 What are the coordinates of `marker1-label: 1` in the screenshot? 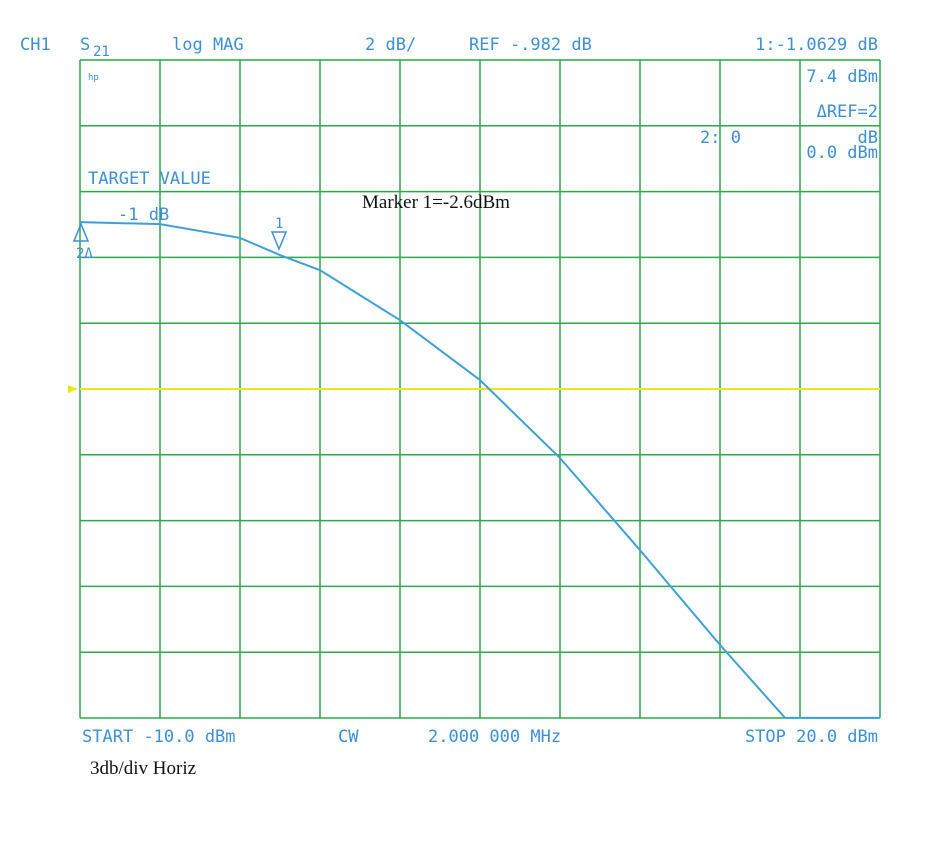 It's located at (279, 224).